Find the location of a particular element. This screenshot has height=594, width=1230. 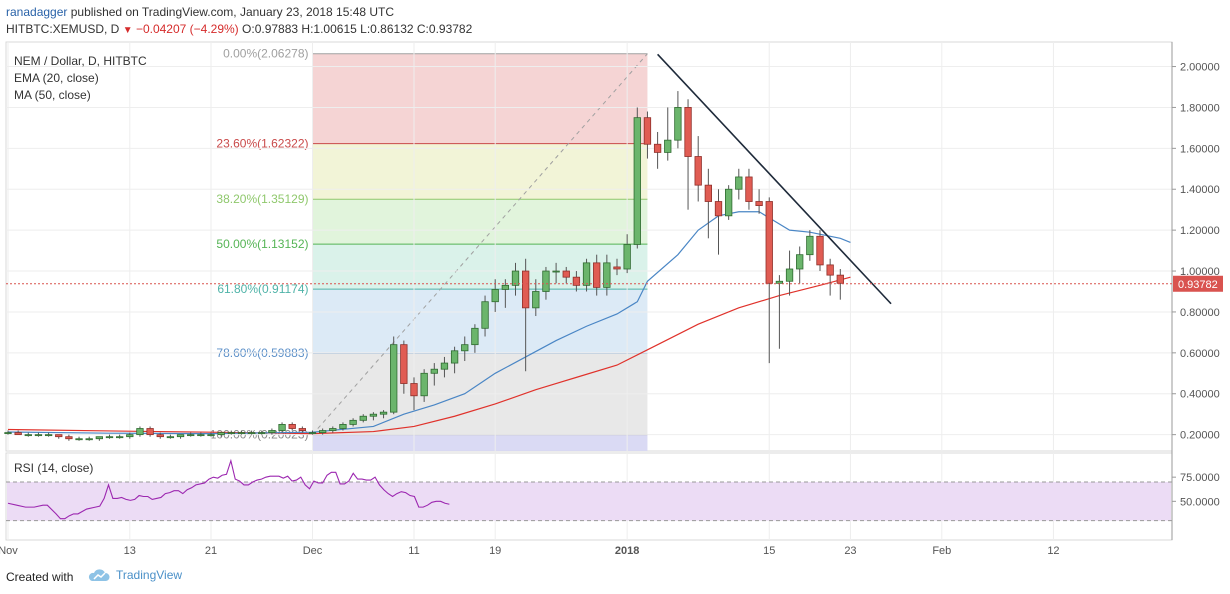

high-value: H:1.00615 is located at coordinates (329, 29).